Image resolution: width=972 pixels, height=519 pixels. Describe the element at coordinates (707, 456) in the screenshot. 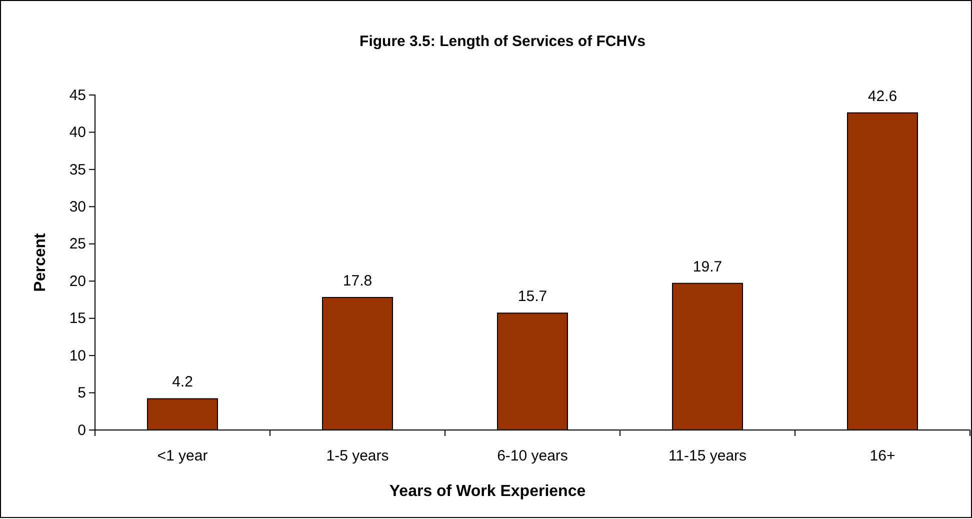

I see `x-tick-label: 11-15 years` at that location.